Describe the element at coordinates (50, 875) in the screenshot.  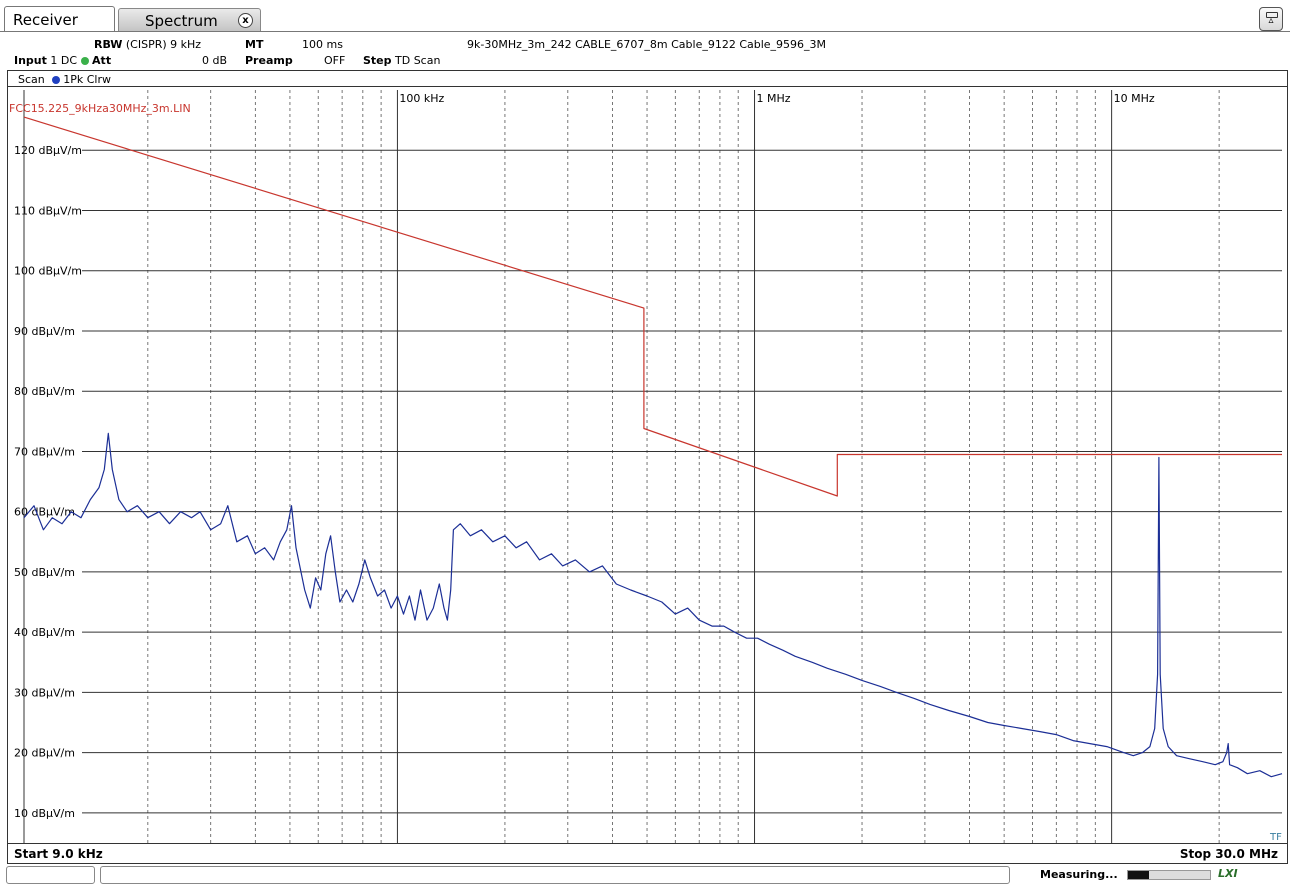
I see `status-field-left` at that location.